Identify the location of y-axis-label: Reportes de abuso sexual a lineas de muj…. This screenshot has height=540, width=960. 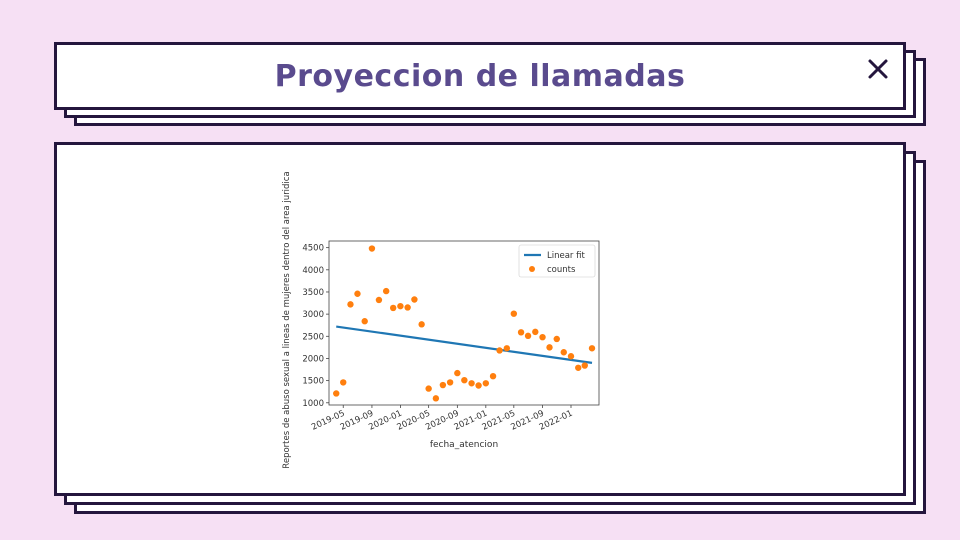
(287, 319).